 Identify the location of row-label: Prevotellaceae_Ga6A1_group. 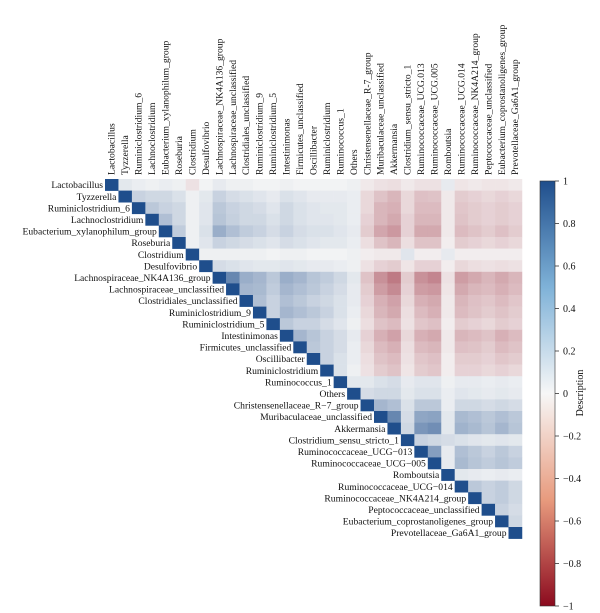
(449, 533).